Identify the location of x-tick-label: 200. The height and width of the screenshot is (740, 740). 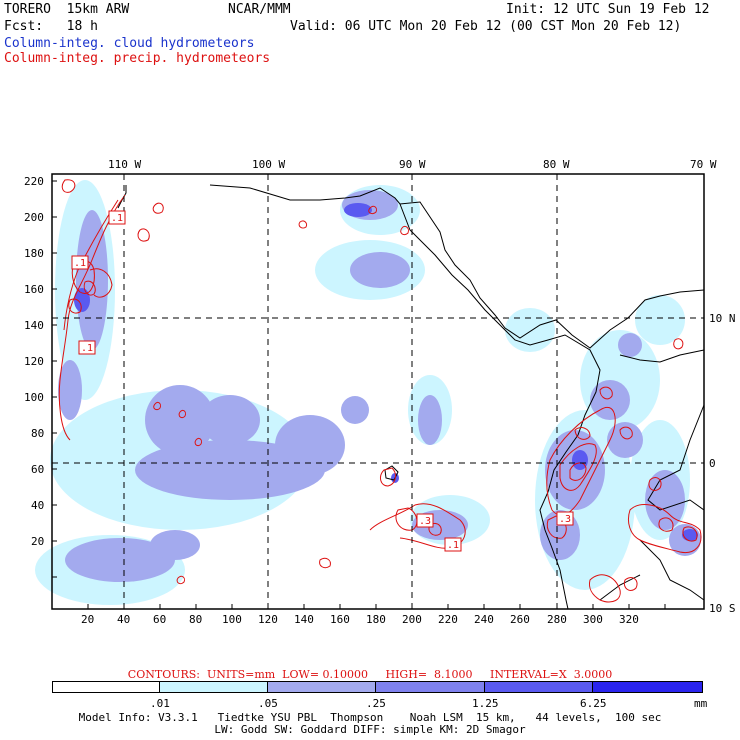
(412, 619).